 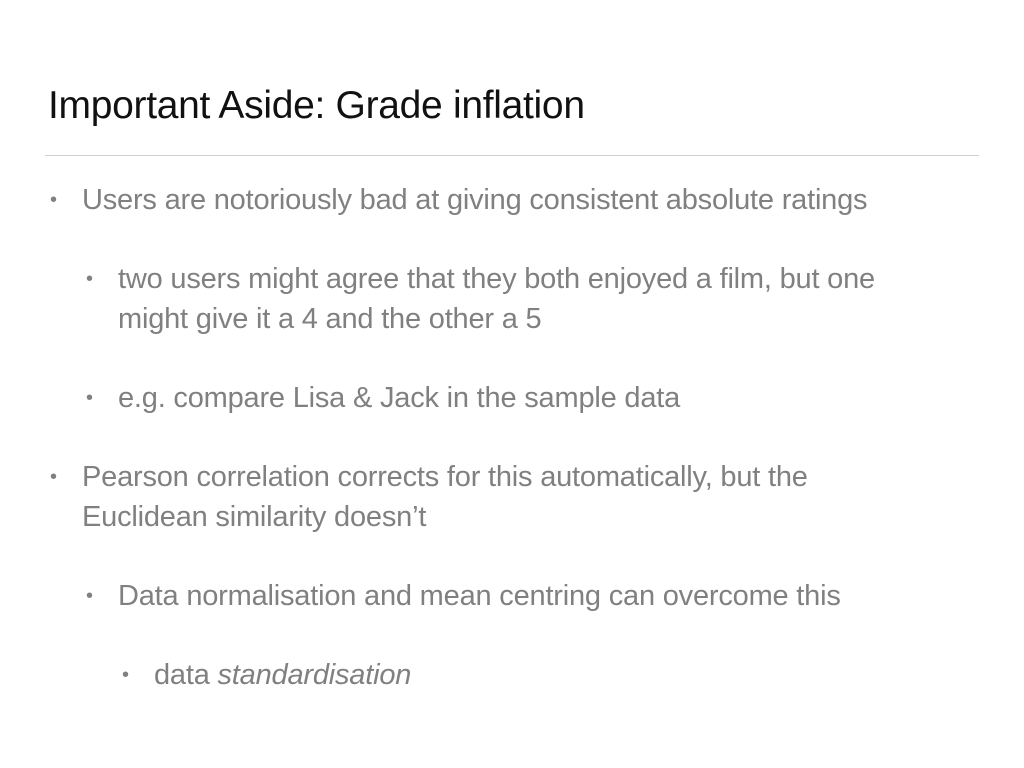 I want to click on bullet-text-plain: data, so click(x=186, y=675).